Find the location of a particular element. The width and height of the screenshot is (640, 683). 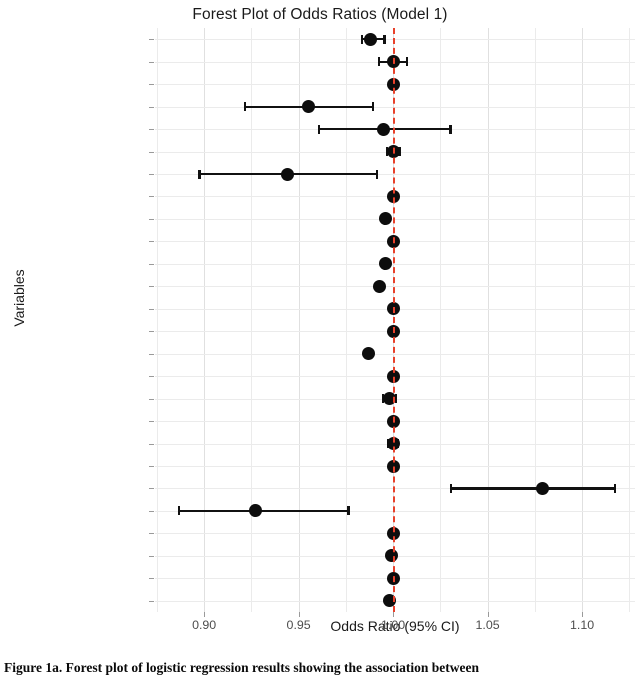

x-tick-label: 0.95 is located at coordinates (298, 625).